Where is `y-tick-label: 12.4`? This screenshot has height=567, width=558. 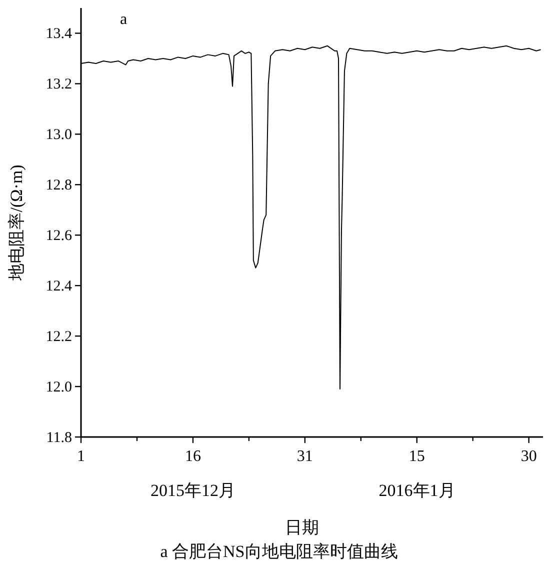 y-tick-label: 12.4 is located at coordinates (59, 286).